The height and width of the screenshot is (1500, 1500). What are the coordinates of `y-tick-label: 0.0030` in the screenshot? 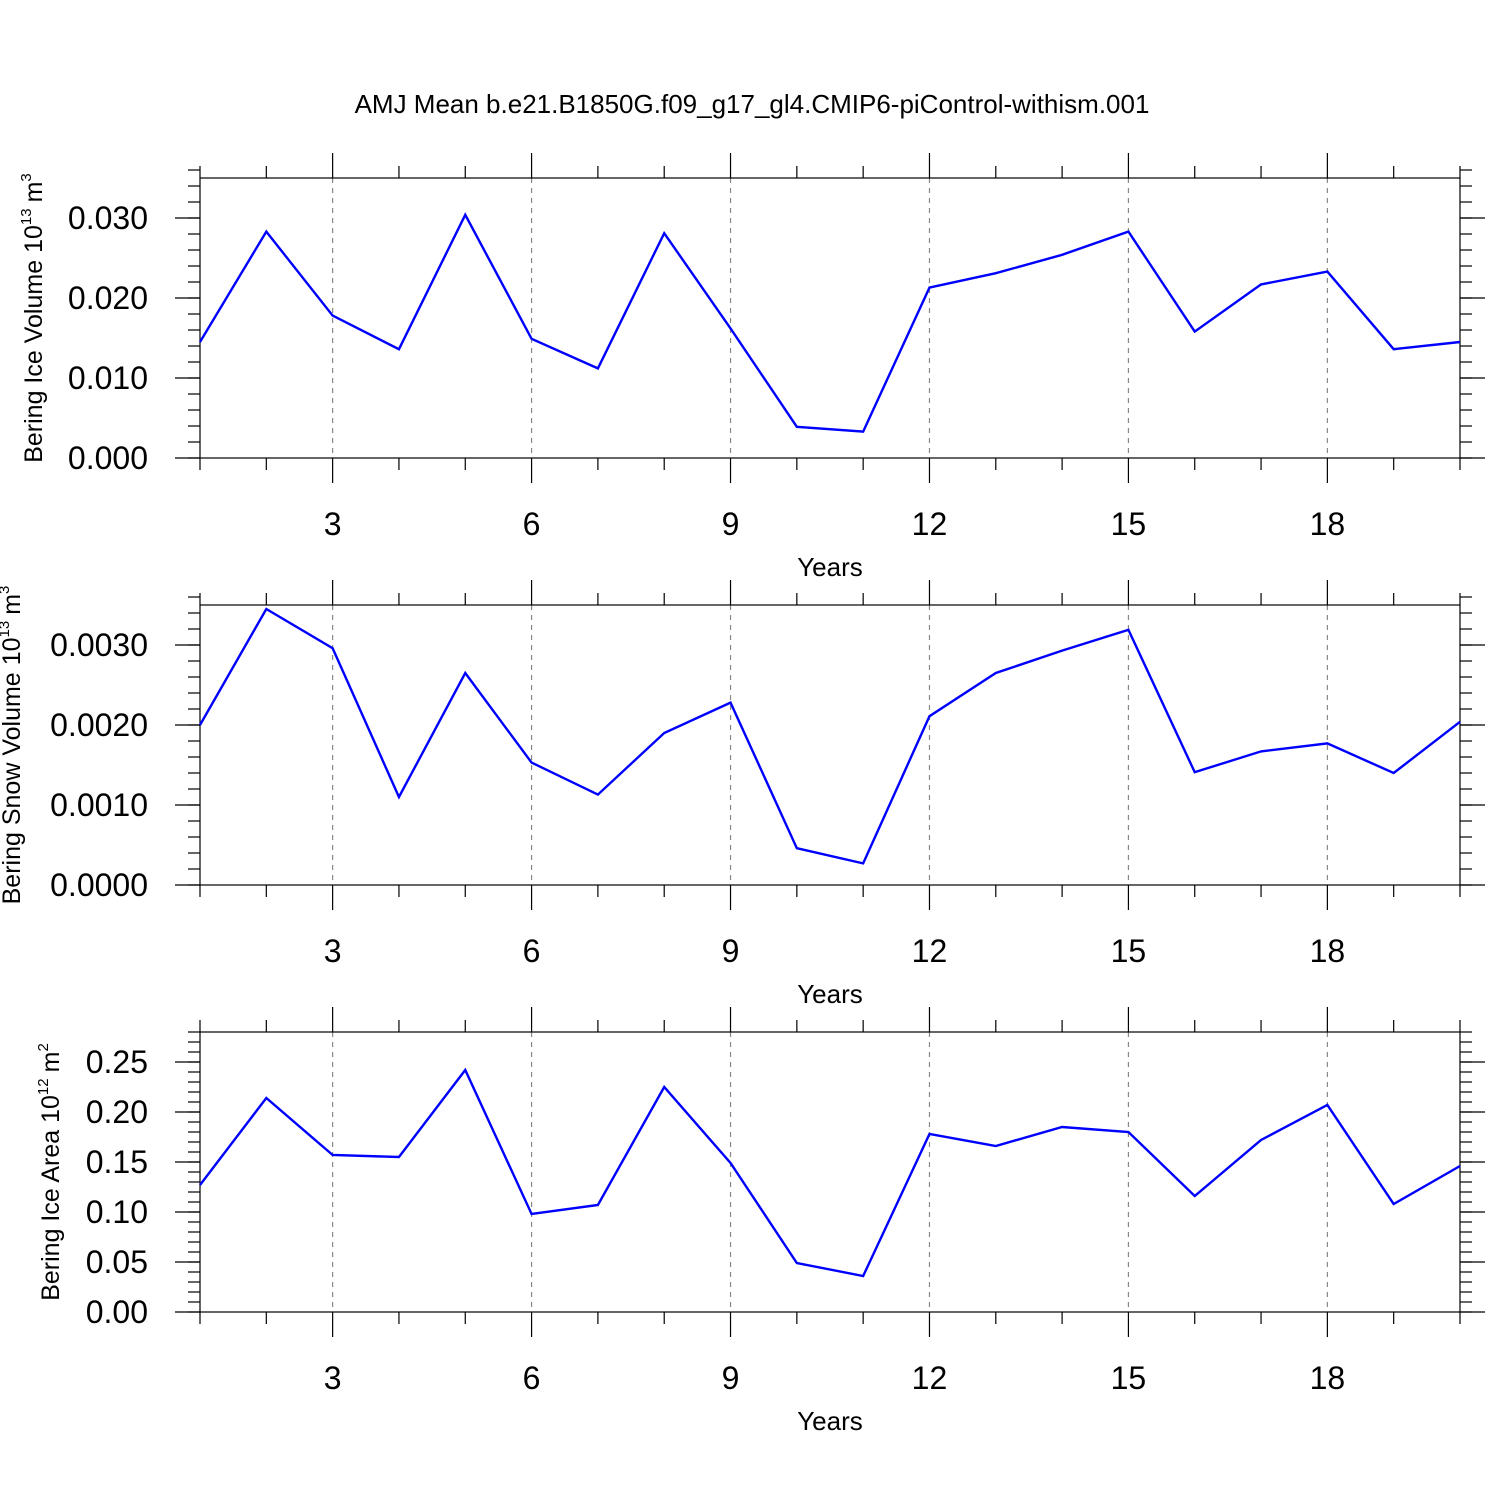 It's located at (99, 645).